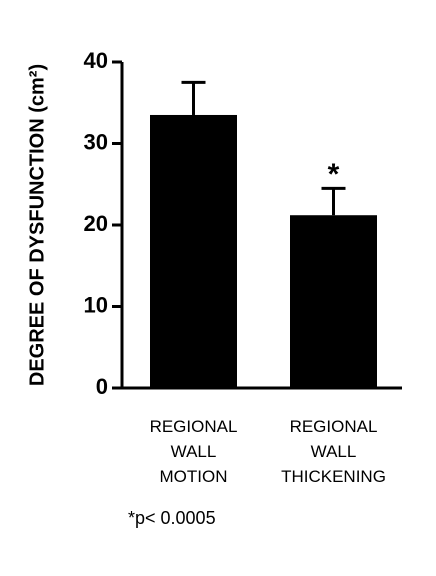 This screenshot has height=576, width=436. What do you see at coordinates (172, 518) in the screenshot?
I see `footnote: *p< 0.0005` at bounding box center [172, 518].